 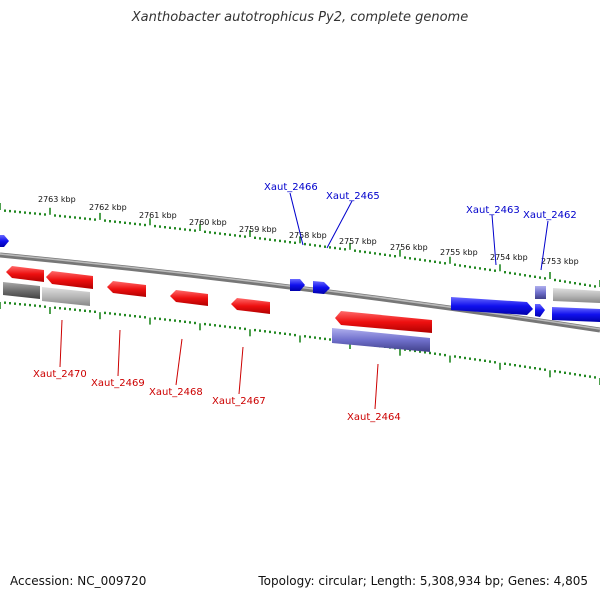 I want to click on gene-label-reverse: Xaut_2464, so click(x=374, y=417).